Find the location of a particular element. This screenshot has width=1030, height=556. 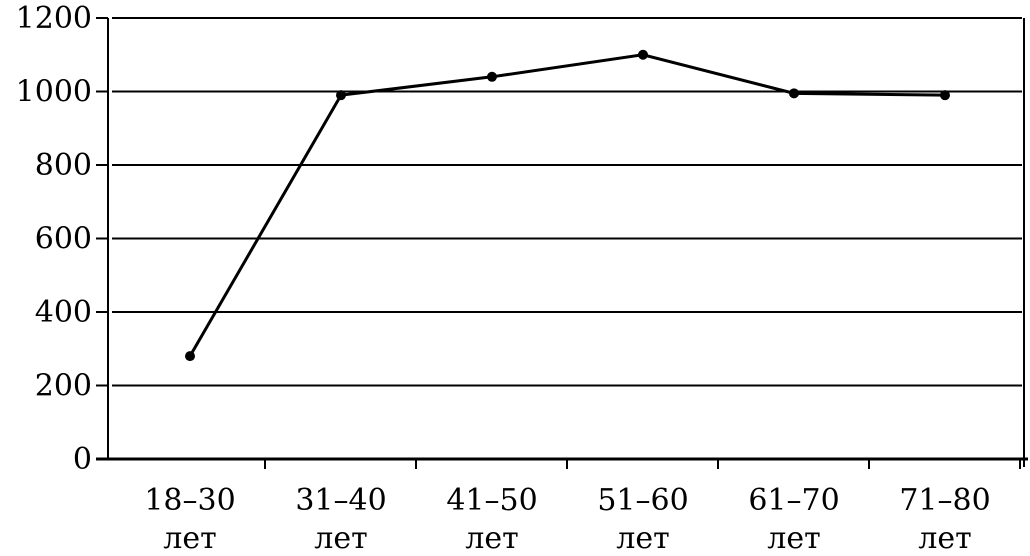

x-tick-label-range: 51–60 is located at coordinates (642, 500).